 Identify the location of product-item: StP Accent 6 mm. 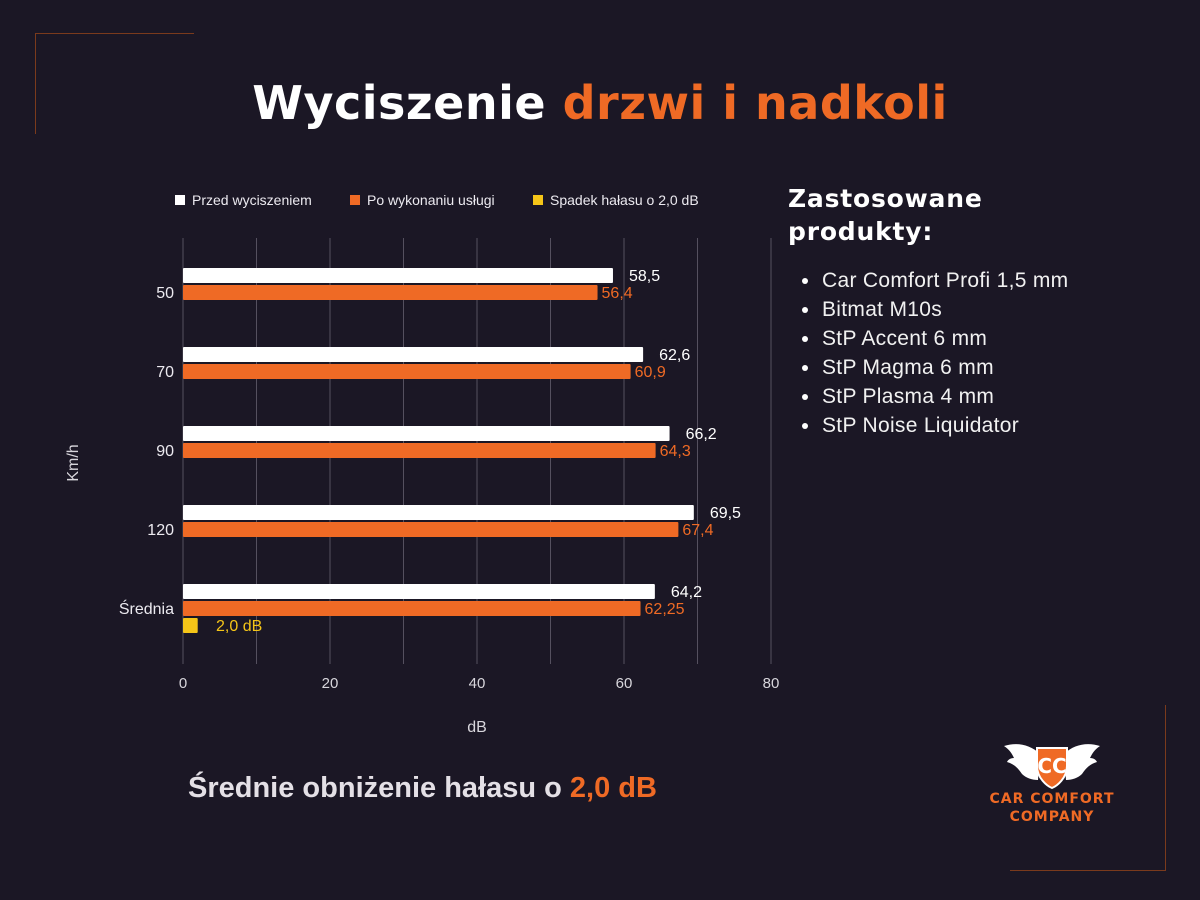
(990, 338).